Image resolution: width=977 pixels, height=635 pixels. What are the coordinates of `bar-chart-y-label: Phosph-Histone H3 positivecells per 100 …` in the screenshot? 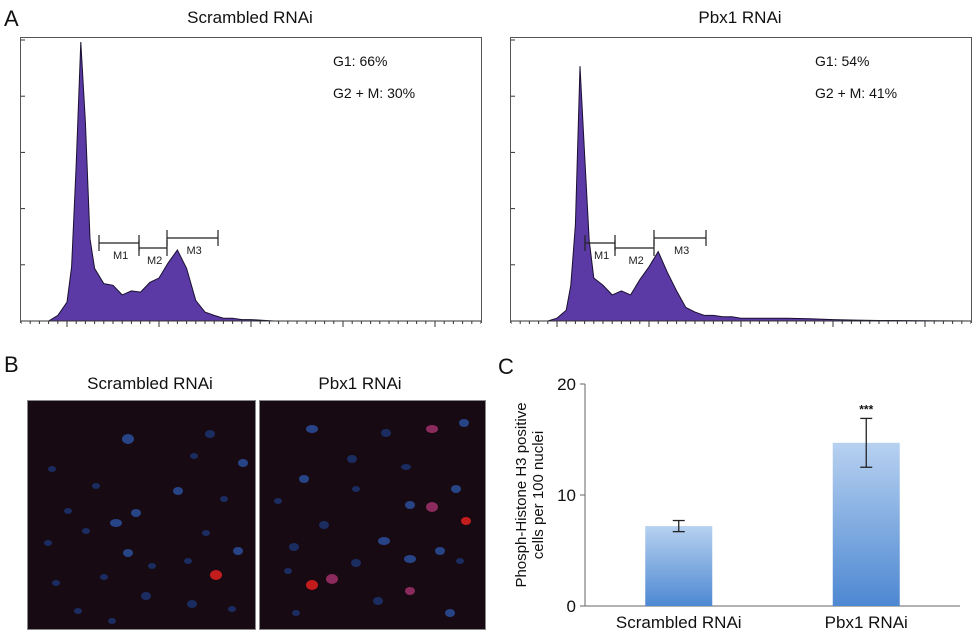 It's located at (530, 494).